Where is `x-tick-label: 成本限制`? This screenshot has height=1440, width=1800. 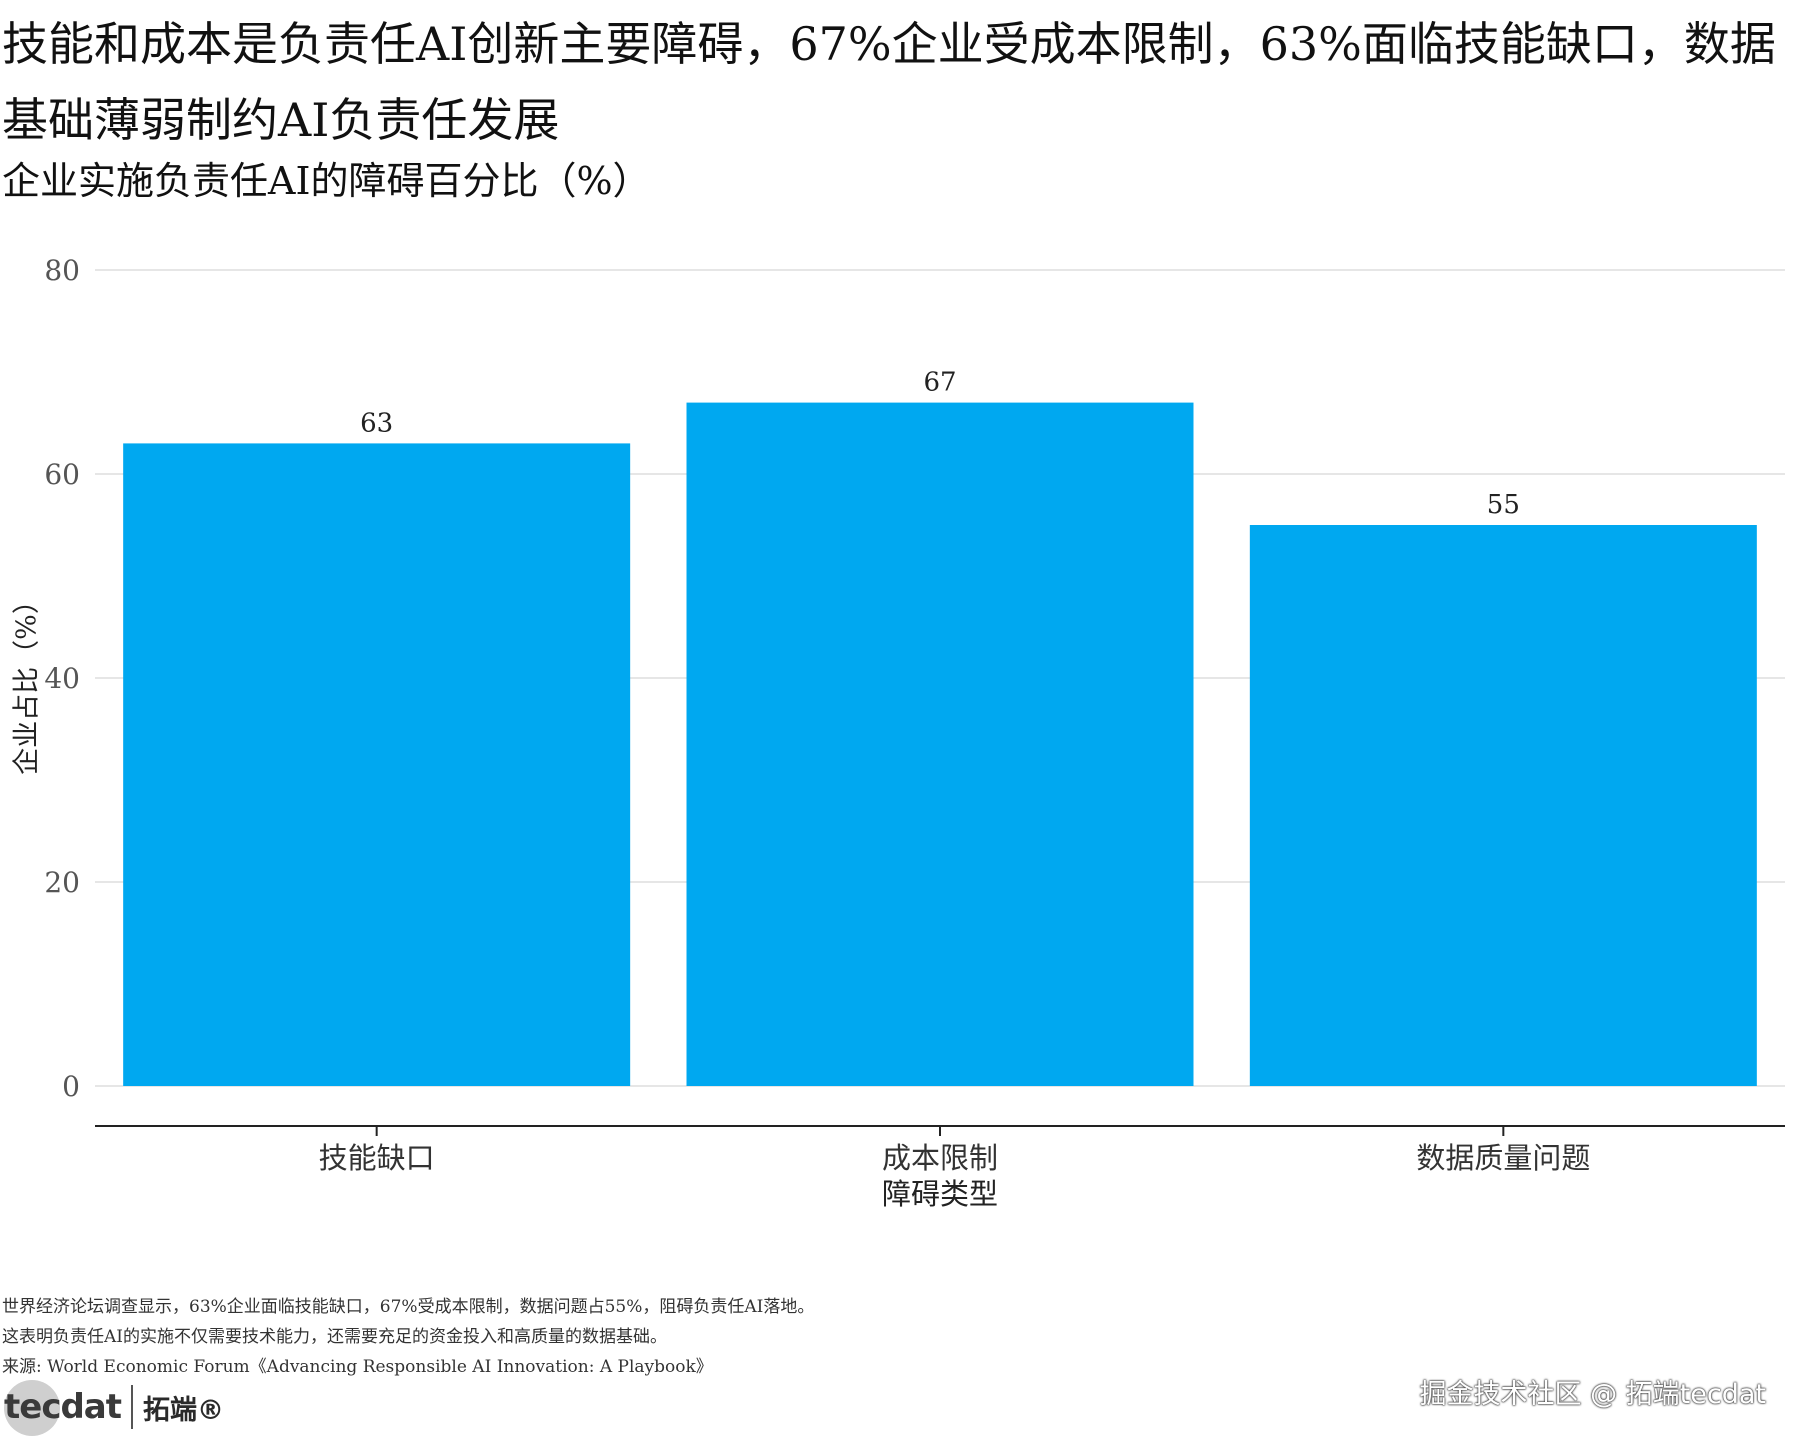 x-tick-label: 成本限制 is located at coordinates (940, 1158).